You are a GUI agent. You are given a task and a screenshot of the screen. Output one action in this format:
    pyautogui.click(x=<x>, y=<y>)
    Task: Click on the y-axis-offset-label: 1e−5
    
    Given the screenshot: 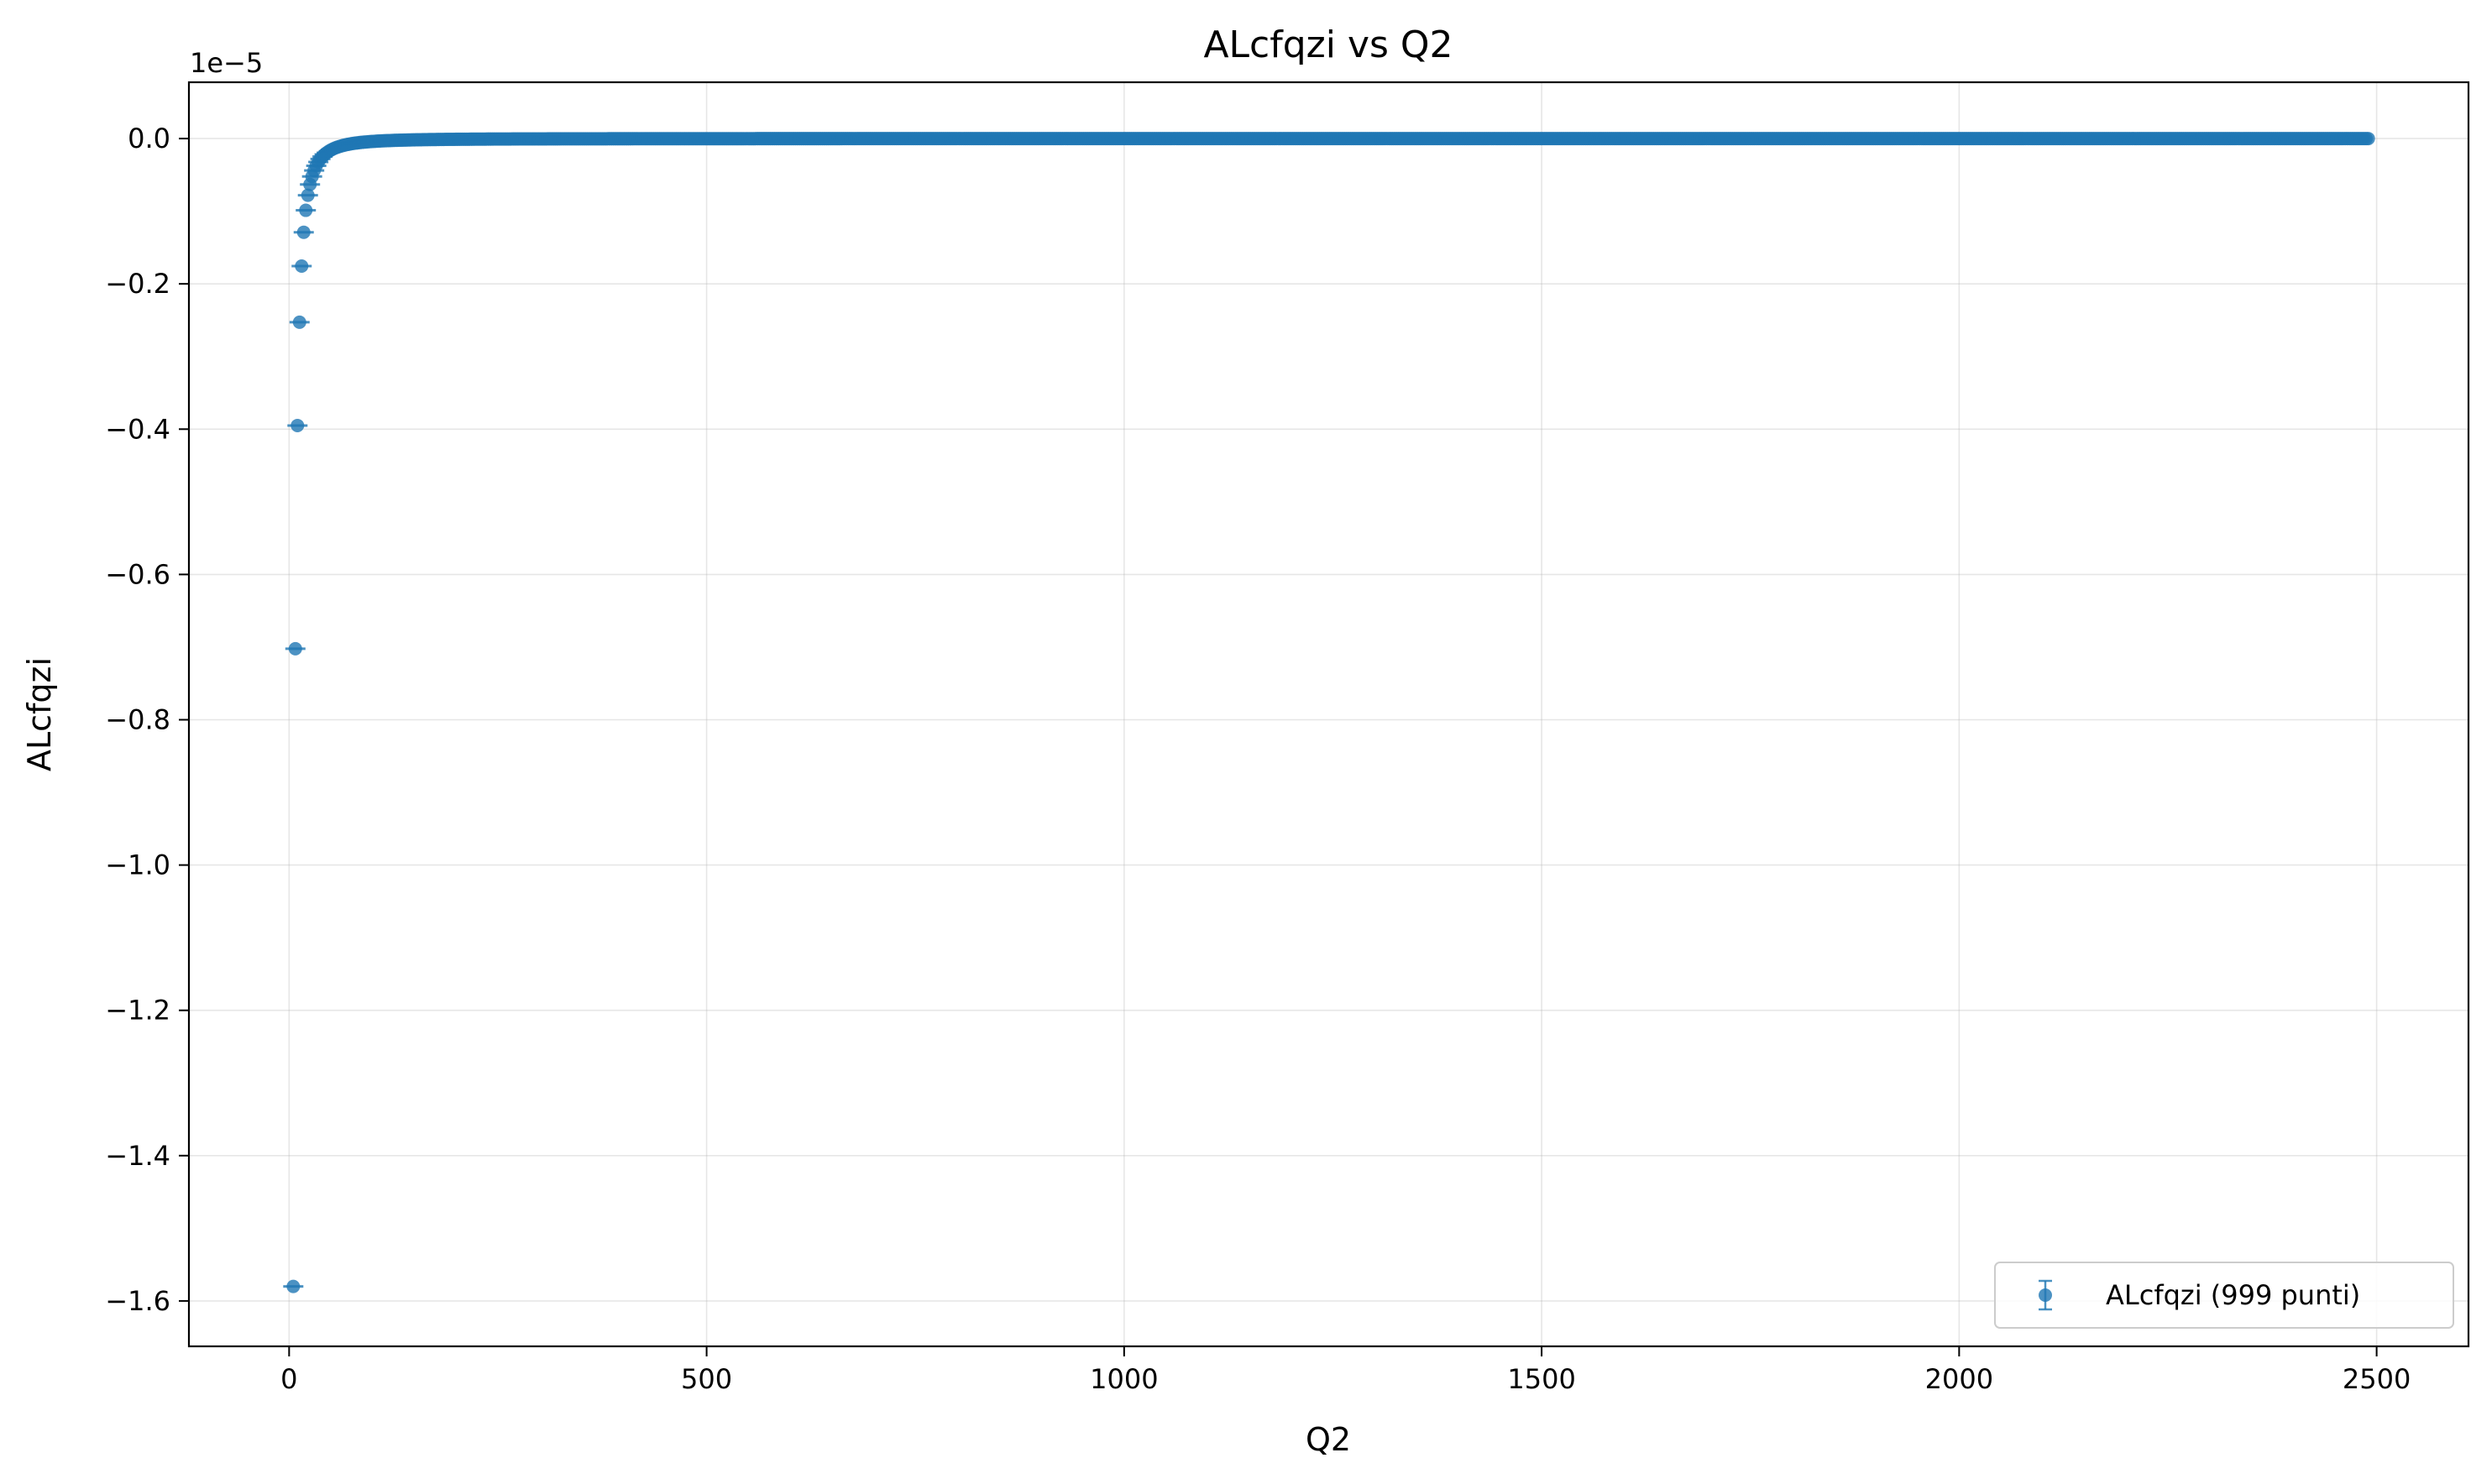 What is the action you would take?
    pyautogui.click(x=227, y=63)
    